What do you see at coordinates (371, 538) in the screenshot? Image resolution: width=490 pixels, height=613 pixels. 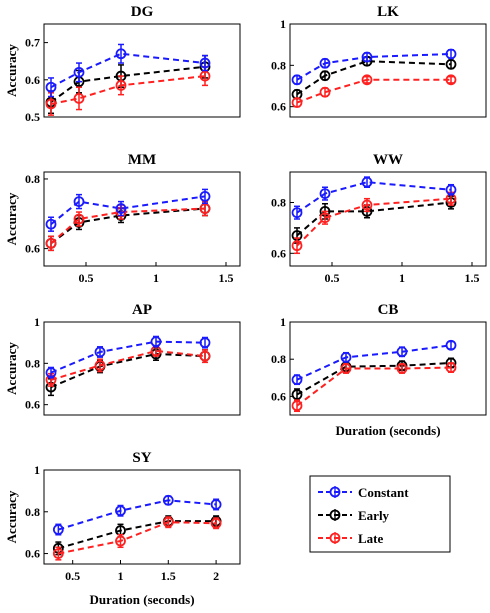 I see `legend-label: Late` at bounding box center [371, 538].